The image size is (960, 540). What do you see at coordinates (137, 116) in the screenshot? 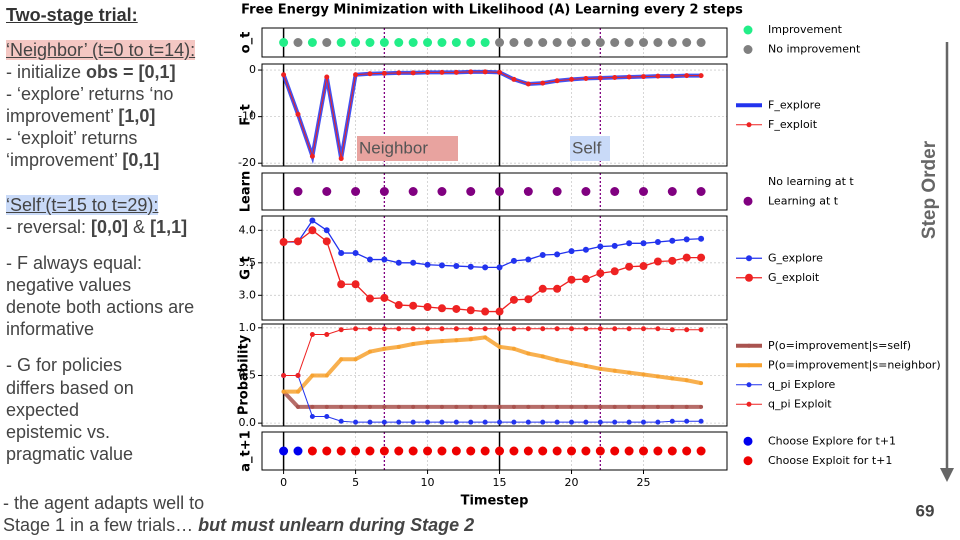
I see `text-segment: [1,0]` at bounding box center [137, 116].